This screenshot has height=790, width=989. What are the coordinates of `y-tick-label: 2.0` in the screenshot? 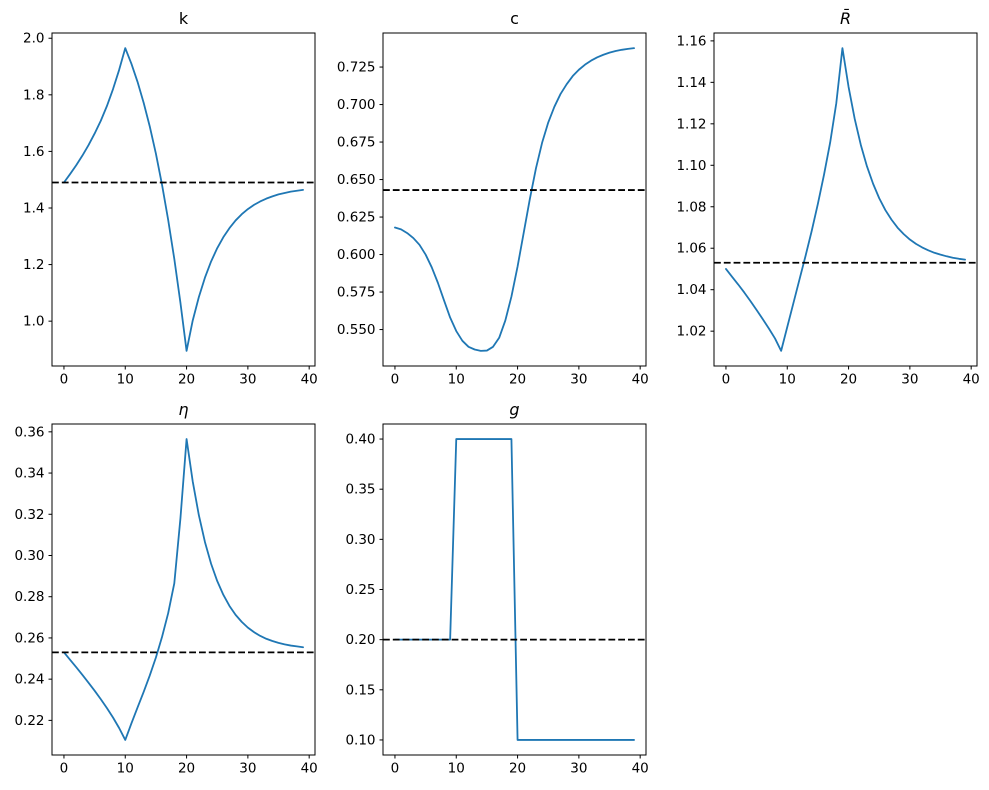 It's located at (33, 39).